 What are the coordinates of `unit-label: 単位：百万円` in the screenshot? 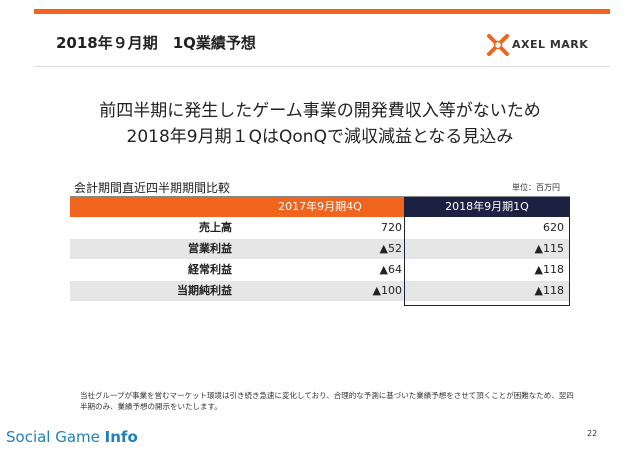 It's located at (536, 187).